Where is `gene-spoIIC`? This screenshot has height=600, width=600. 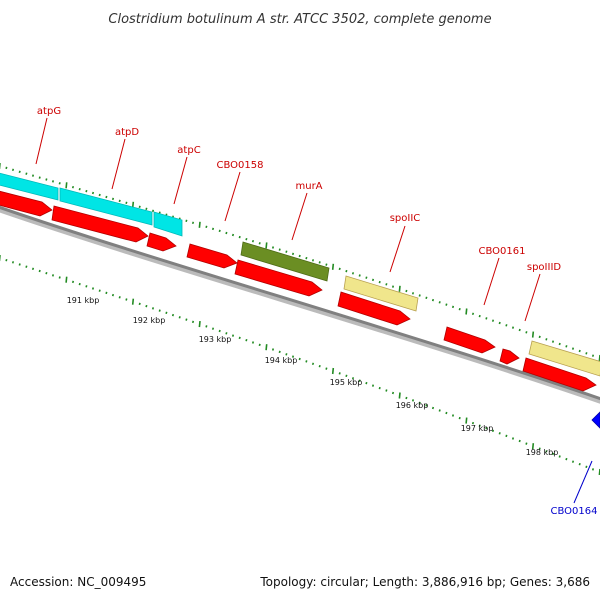 gene-spoIIC is located at coordinates (381, 293).